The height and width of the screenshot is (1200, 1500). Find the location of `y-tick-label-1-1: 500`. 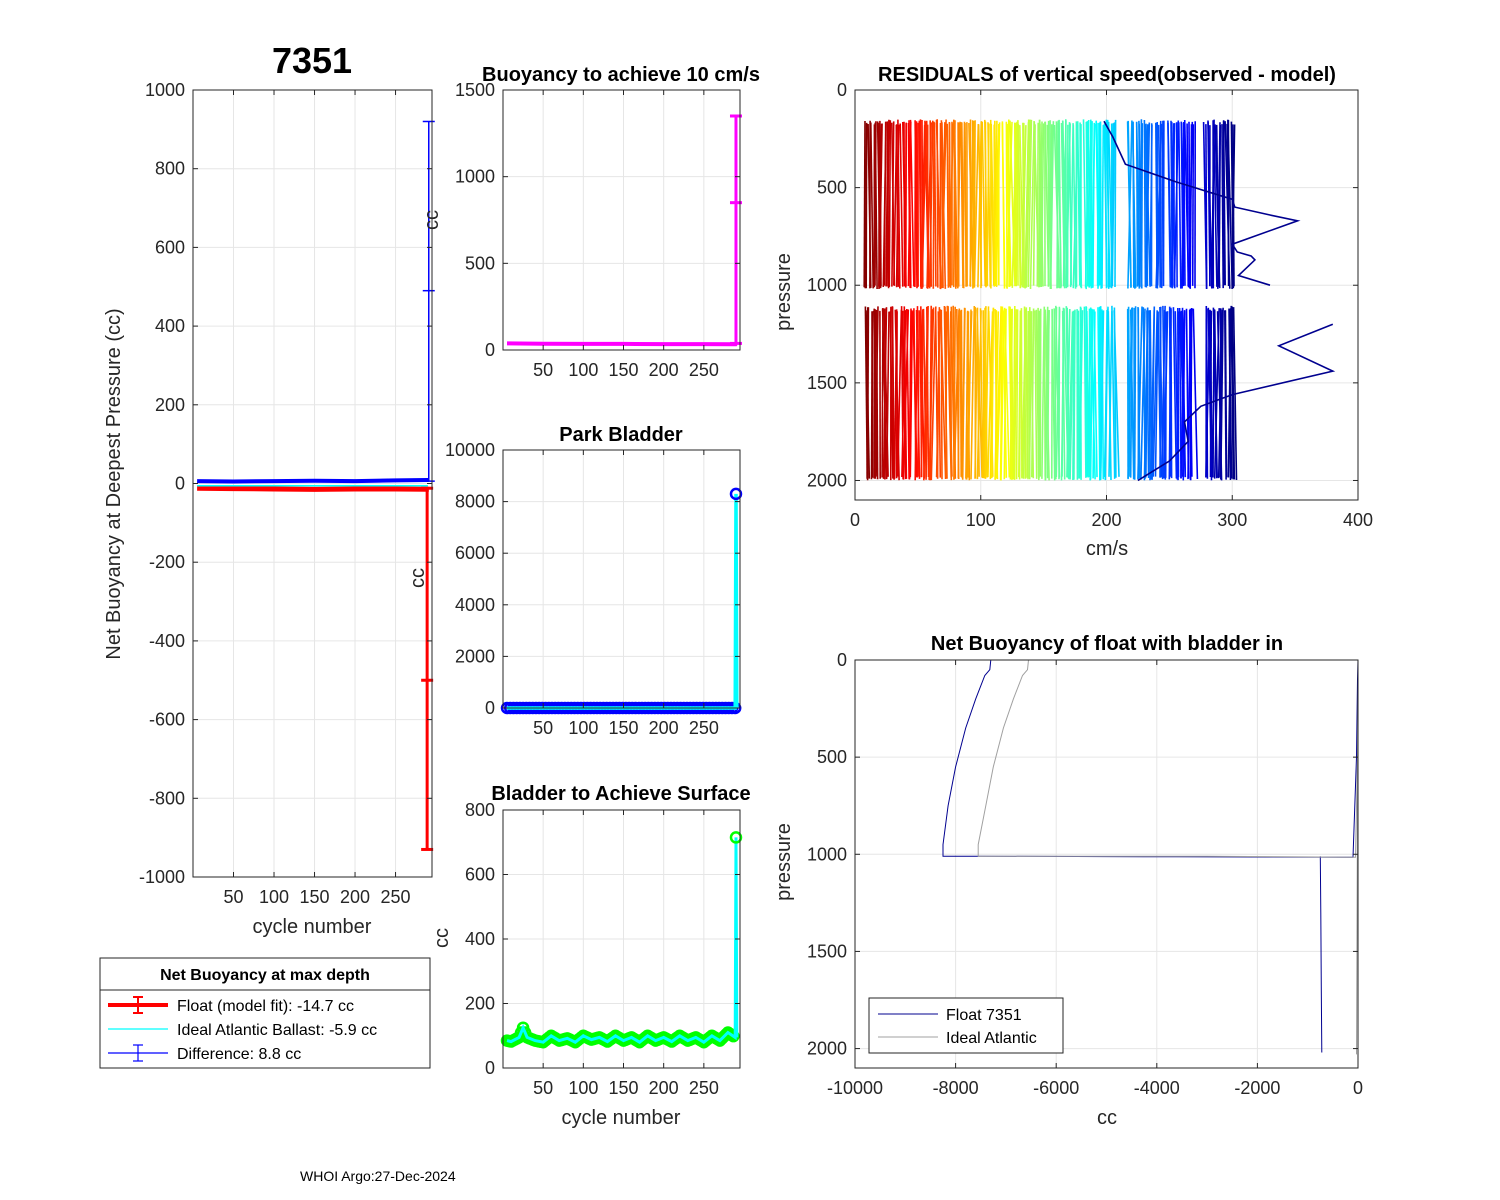

y-tick-label-1-1: 500 is located at coordinates (480, 263).